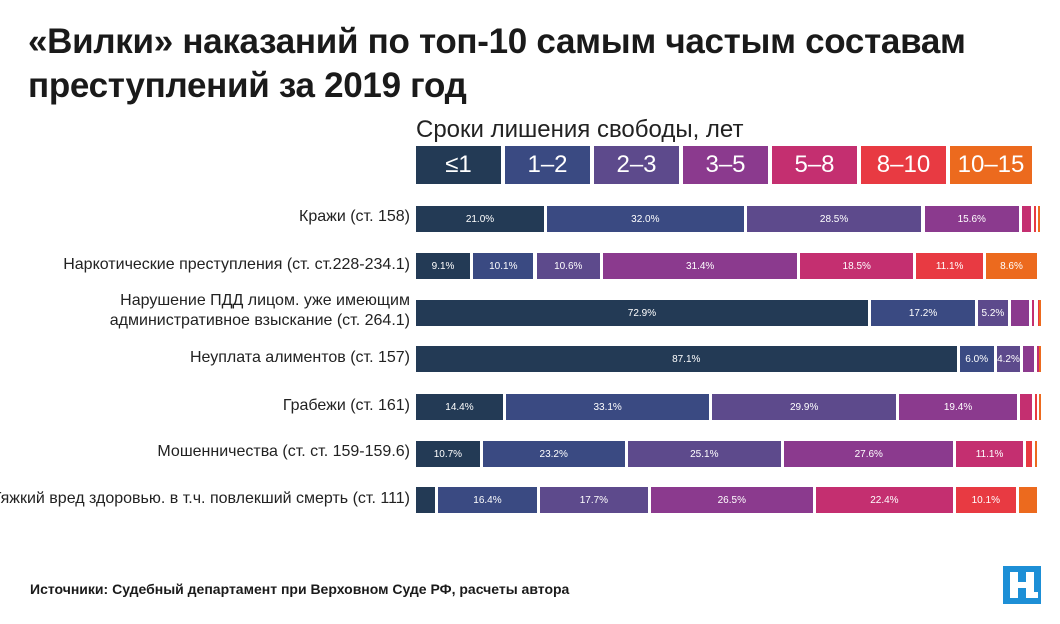 The height and width of the screenshot is (624, 1060). Describe the element at coordinates (487, 500) in the screenshot. I see `bar-segment: 16.4%` at that location.